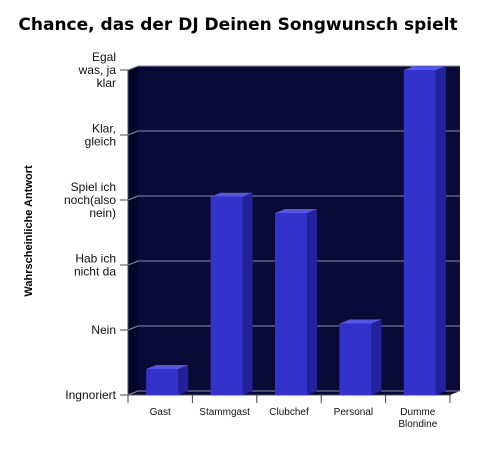  I want to click on y-tick-label: Spiel ich noch(also nein), so click(90, 200).